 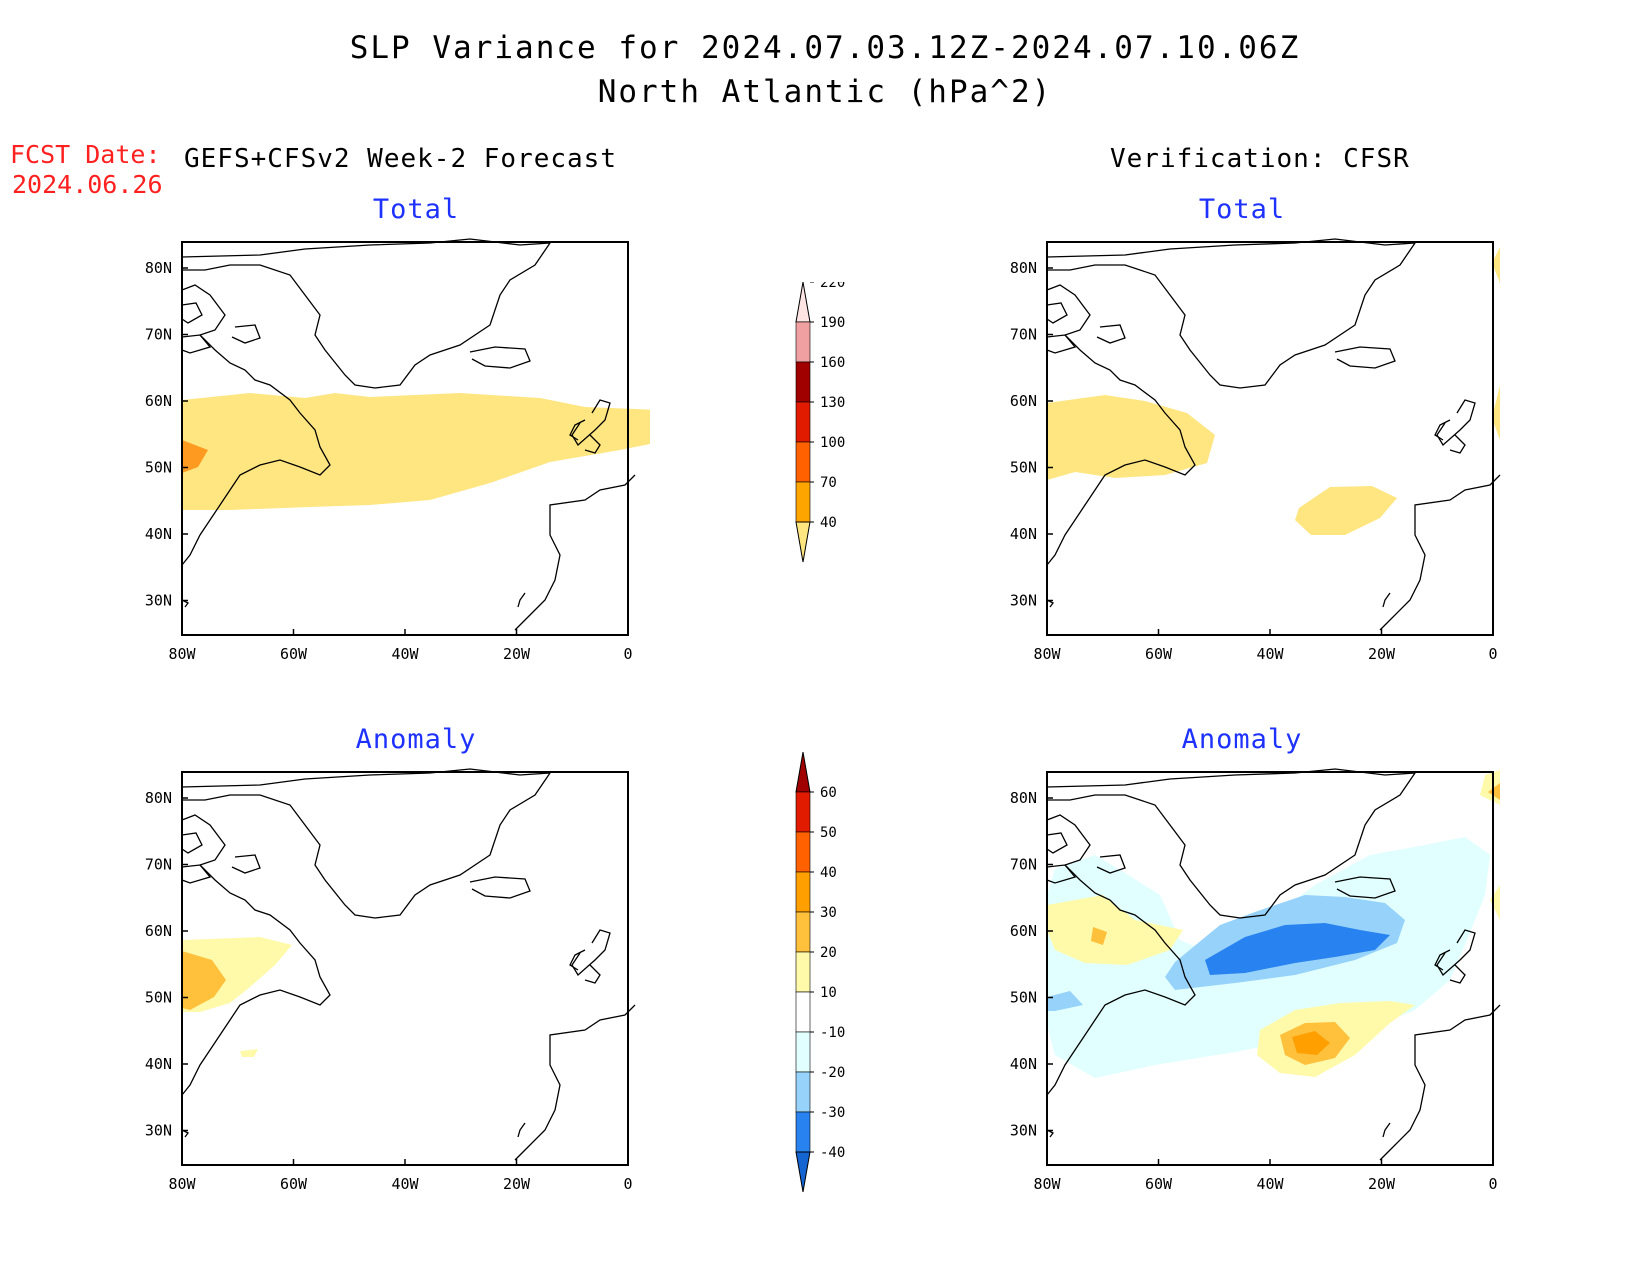 I want to click on fcst-date-label: FCST Date:, so click(x=85, y=154).